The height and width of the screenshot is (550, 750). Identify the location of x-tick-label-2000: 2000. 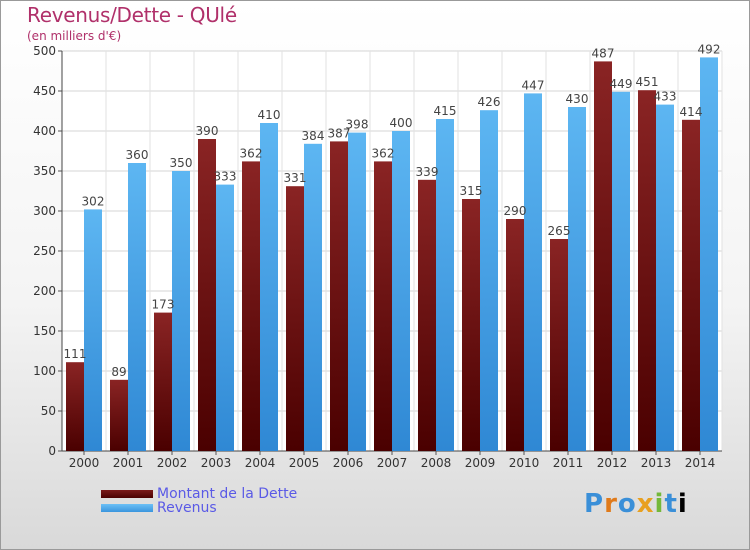
(84, 463).